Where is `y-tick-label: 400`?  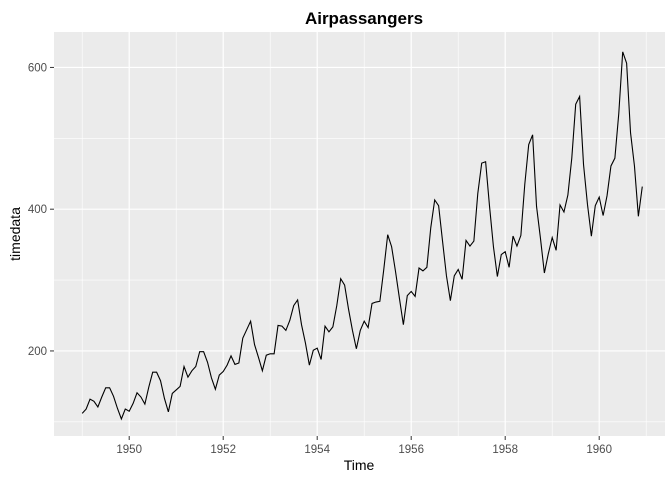
y-tick-label: 400 is located at coordinates (37, 210).